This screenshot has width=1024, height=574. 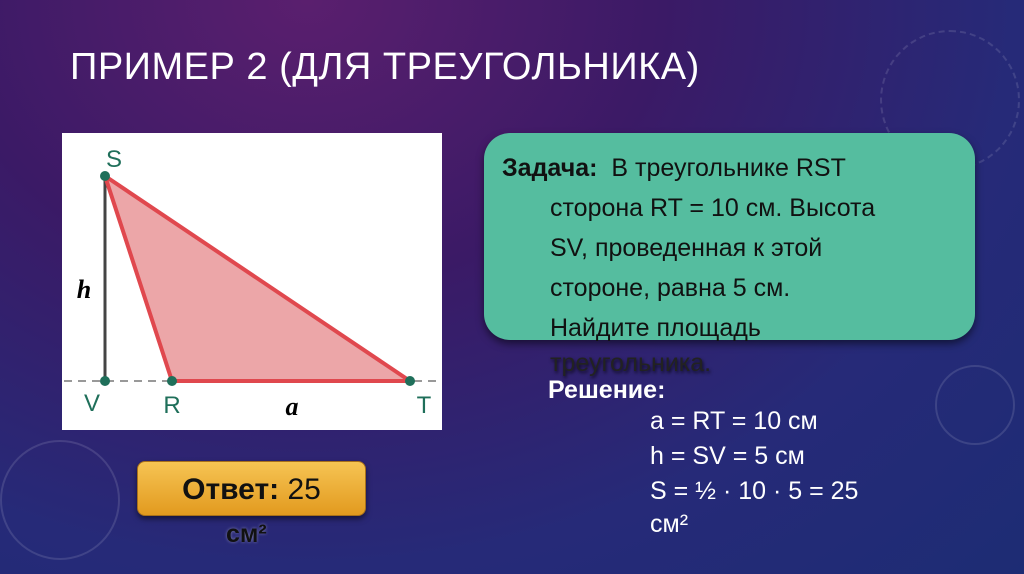 I want to click on label-a: a, so click(x=292, y=406).